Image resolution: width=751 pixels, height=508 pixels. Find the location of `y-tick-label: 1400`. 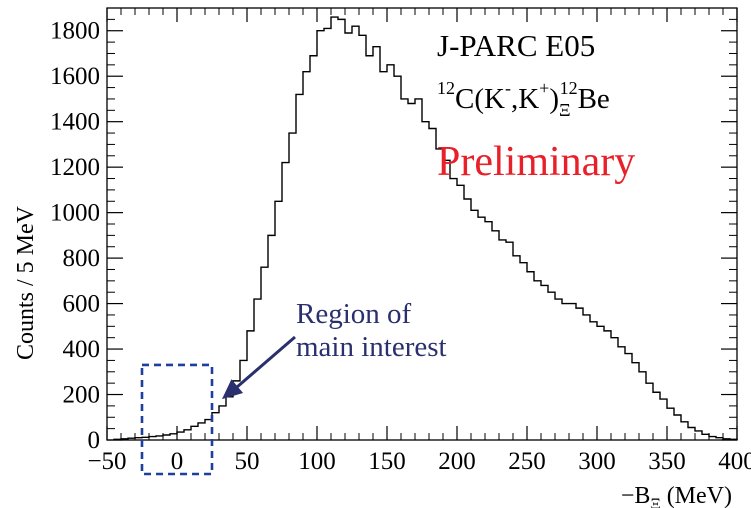

y-tick-label: 1400 is located at coordinates (75, 122).